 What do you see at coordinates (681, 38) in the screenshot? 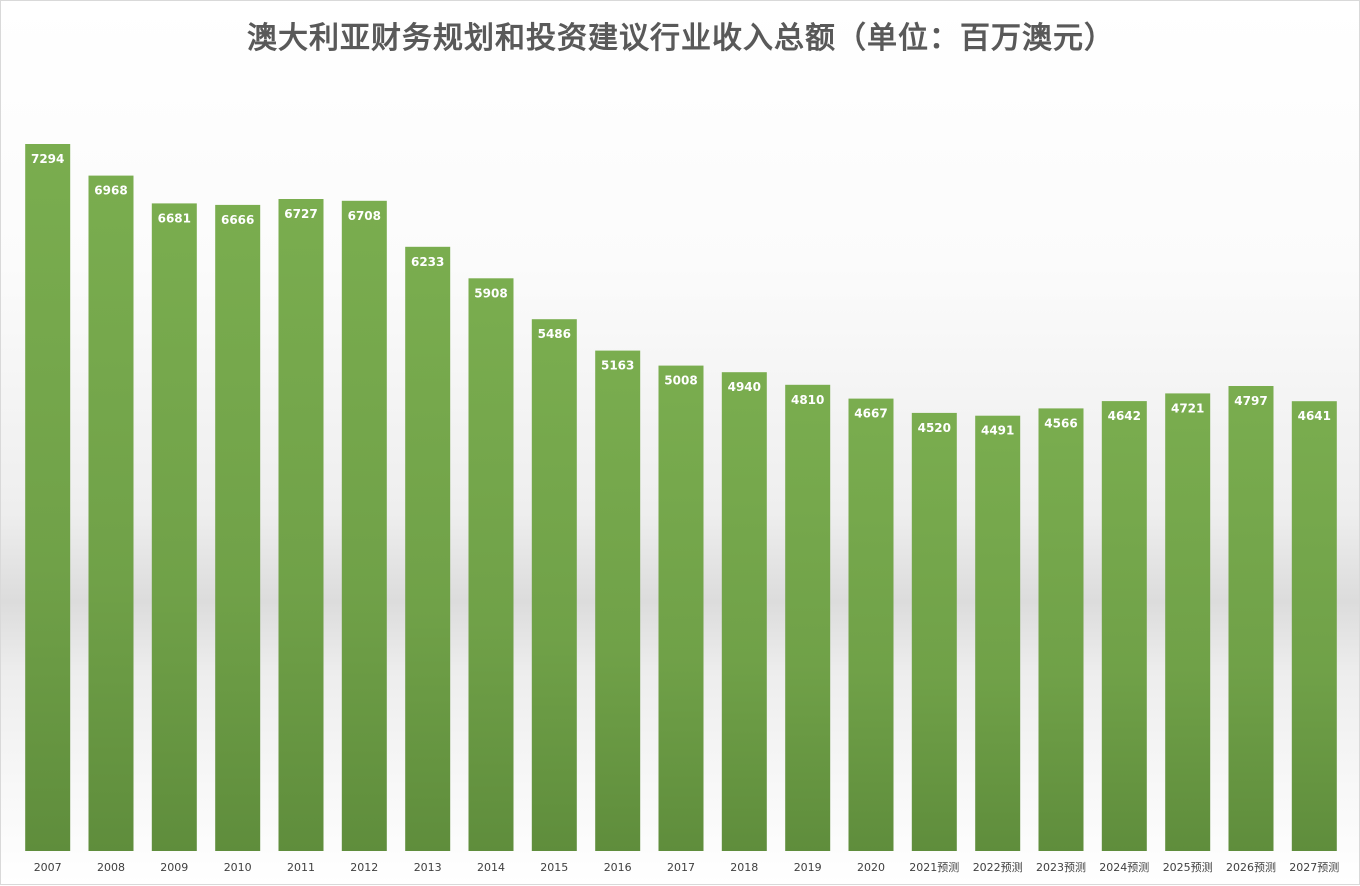
I see `chart-title: 澳大利亚财务规划和投资建议行业收入总额（单位：百万澳元）` at bounding box center [681, 38].